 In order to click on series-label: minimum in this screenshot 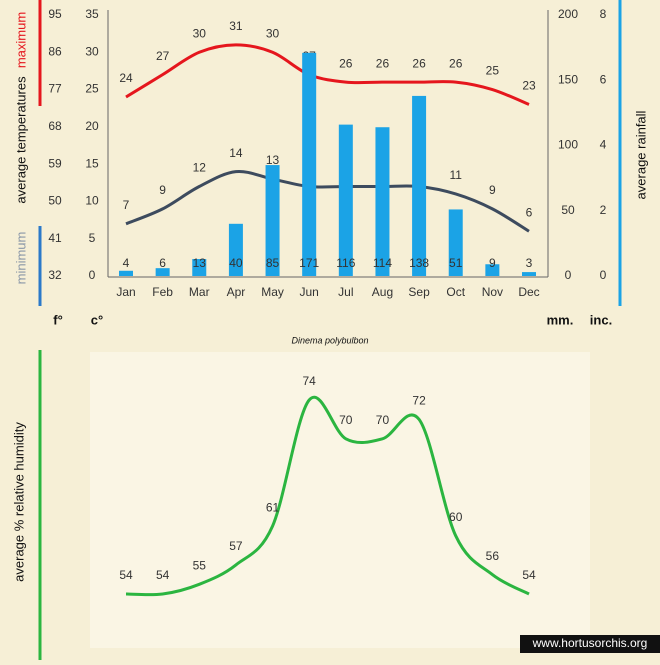, I will do `click(20, 258)`.